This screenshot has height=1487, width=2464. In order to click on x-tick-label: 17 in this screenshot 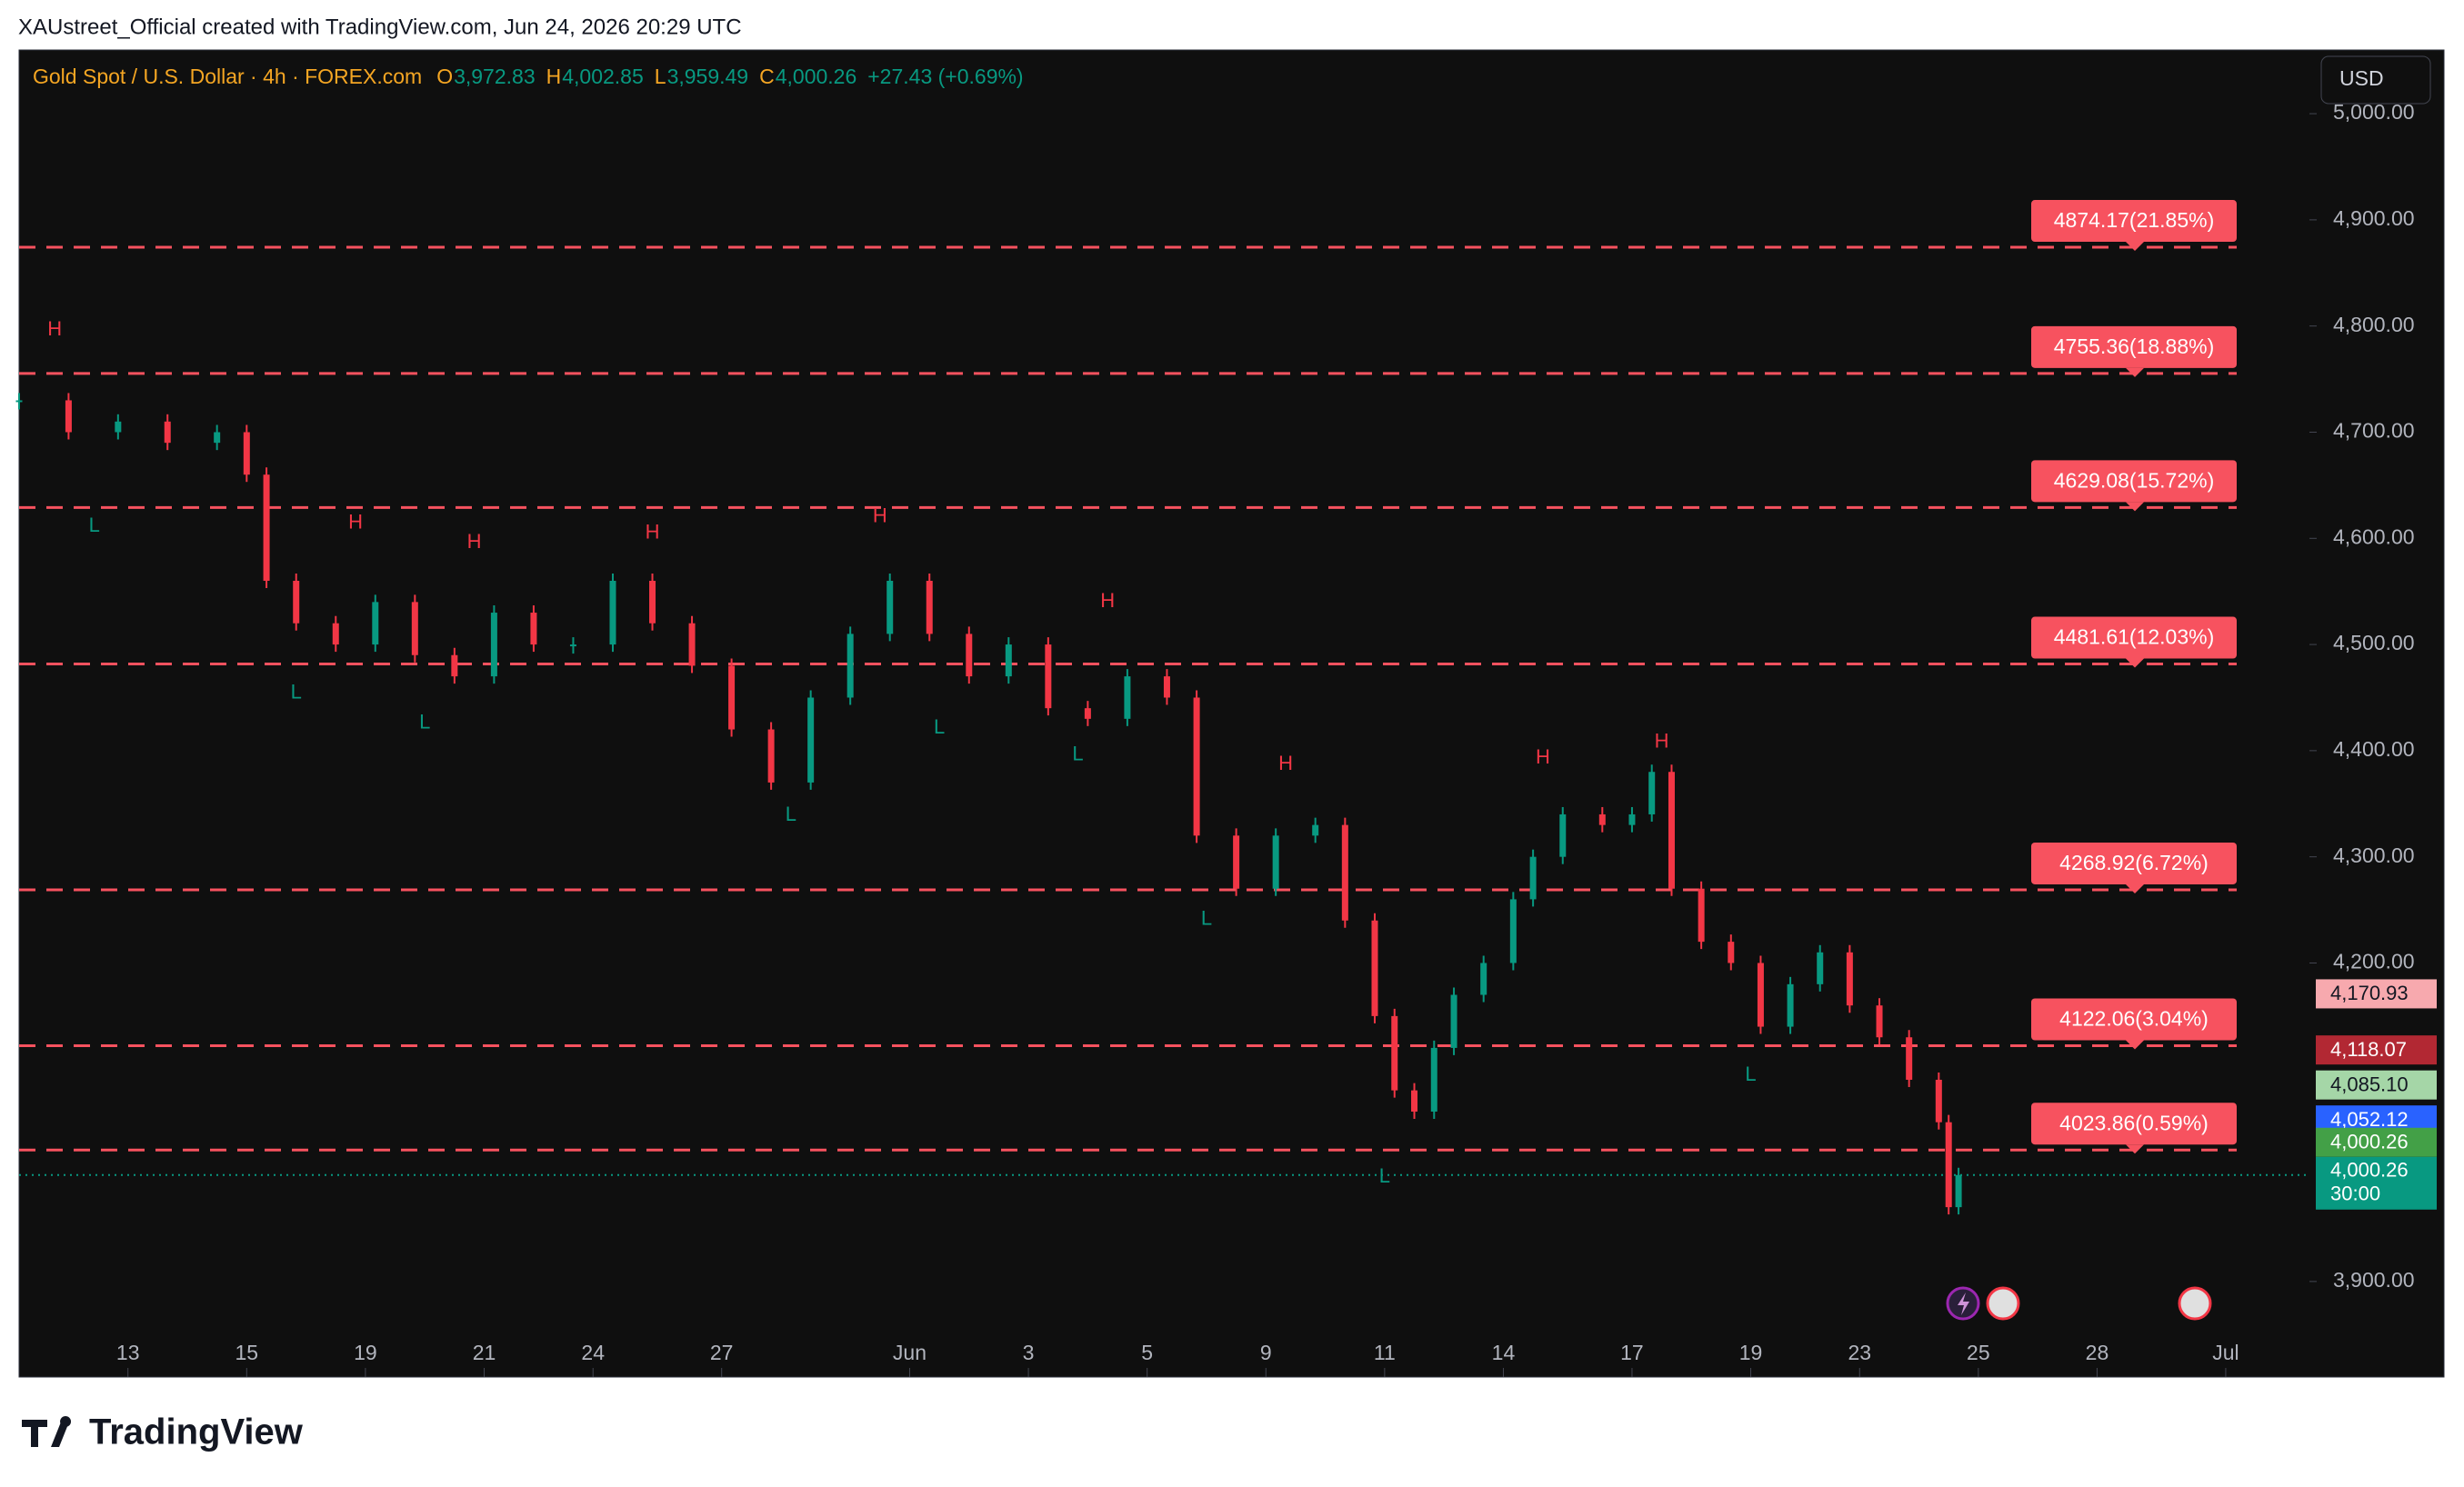, I will do `click(1632, 1353)`.